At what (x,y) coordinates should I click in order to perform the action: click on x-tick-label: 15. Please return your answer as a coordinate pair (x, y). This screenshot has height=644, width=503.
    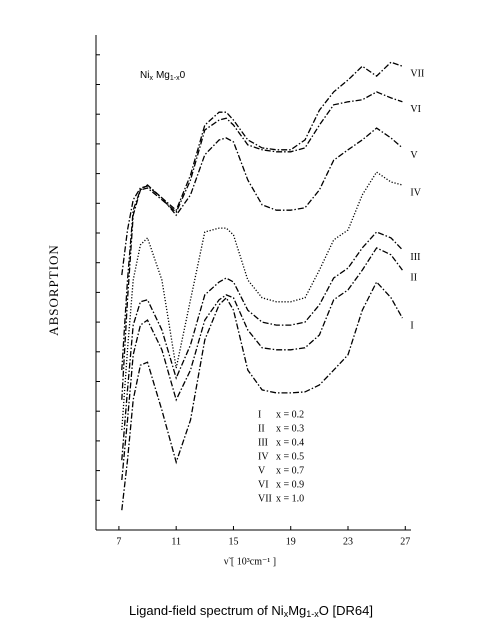
    Looking at the image, I should click on (233, 541).